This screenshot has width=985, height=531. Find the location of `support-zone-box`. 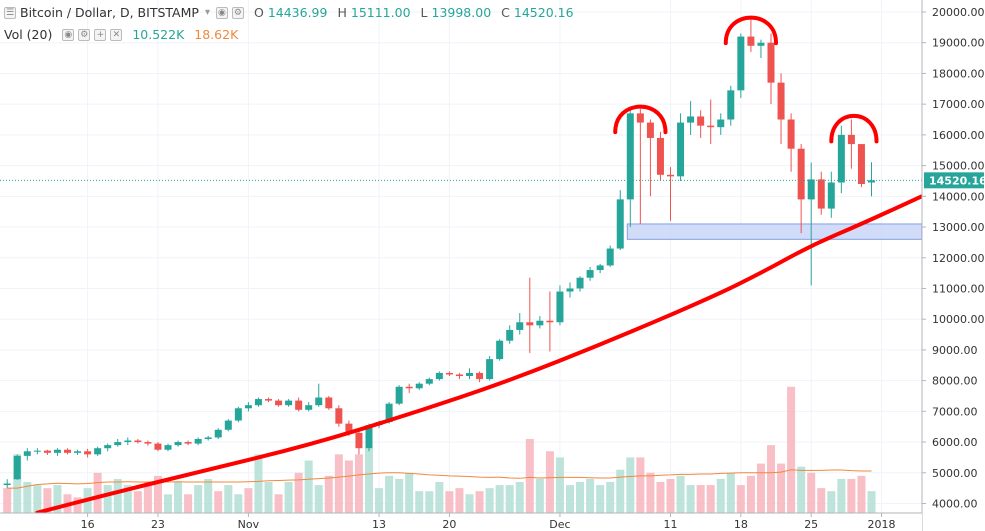

support-zone-box is located at coordinates (774, 231).